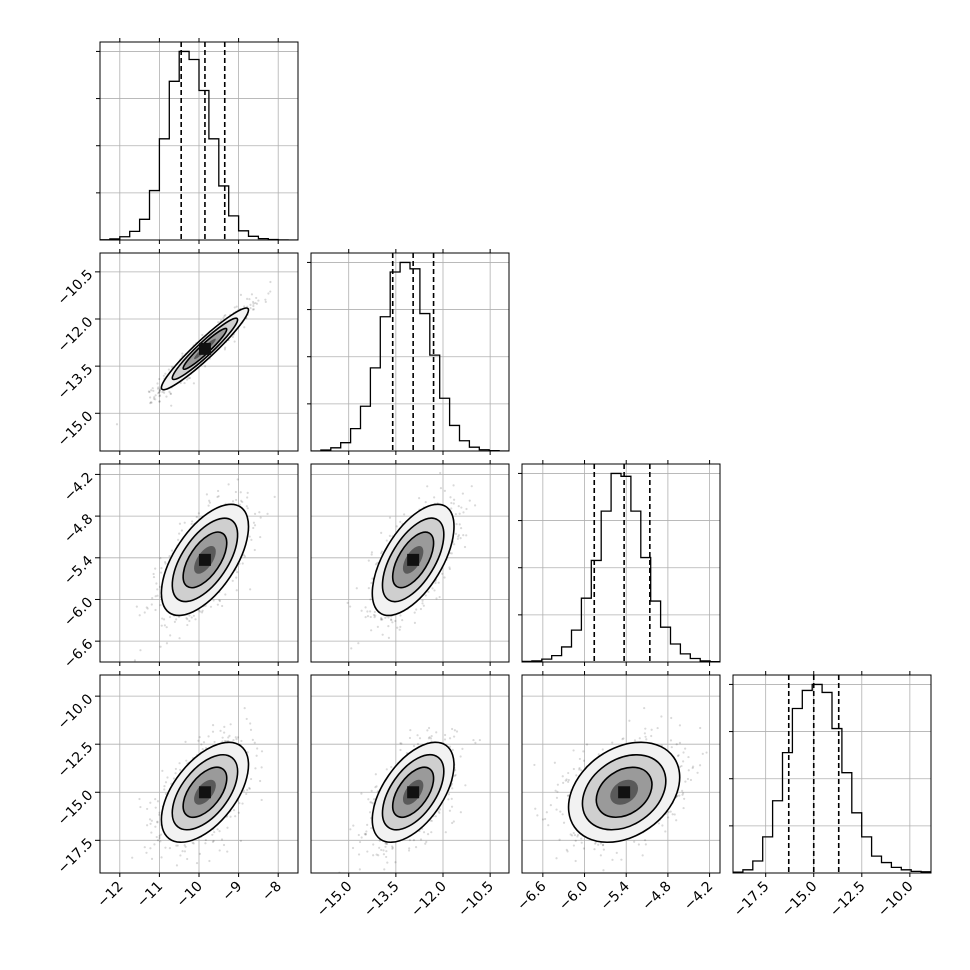 The image size is (970, 970). What do you see at coordinates (233, 892) in the screenshot?
I see `x-tick-label: −9` at bounding box center [233, 892].